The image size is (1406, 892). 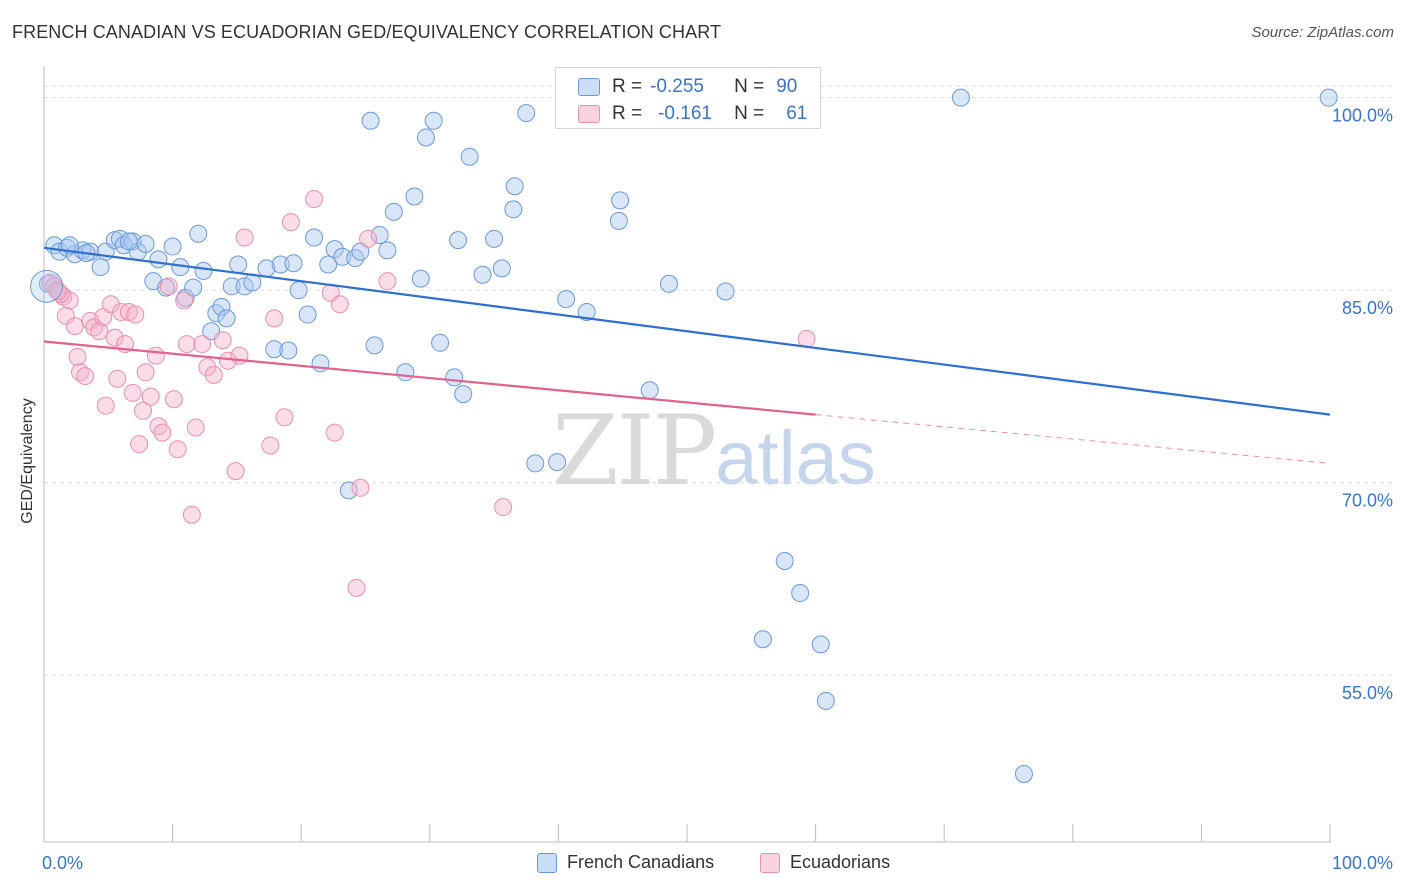 What do you see at coordinates (1073, 439) in the screenshot?
I see `trend-line-extension-ecuadorians` at bounding box center [1073, 439].